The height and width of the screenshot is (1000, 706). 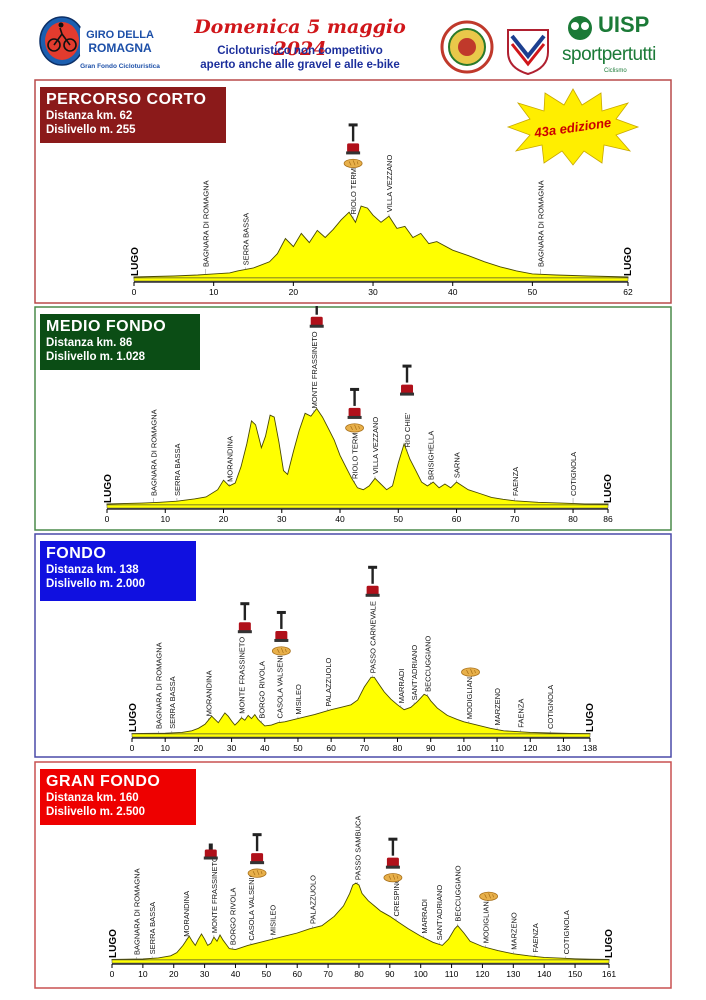 What do you see at coordinates (261, 690) in the screenshot?
I see `place-label: BORGO RIVOLA` at bounding box center [261, 690].